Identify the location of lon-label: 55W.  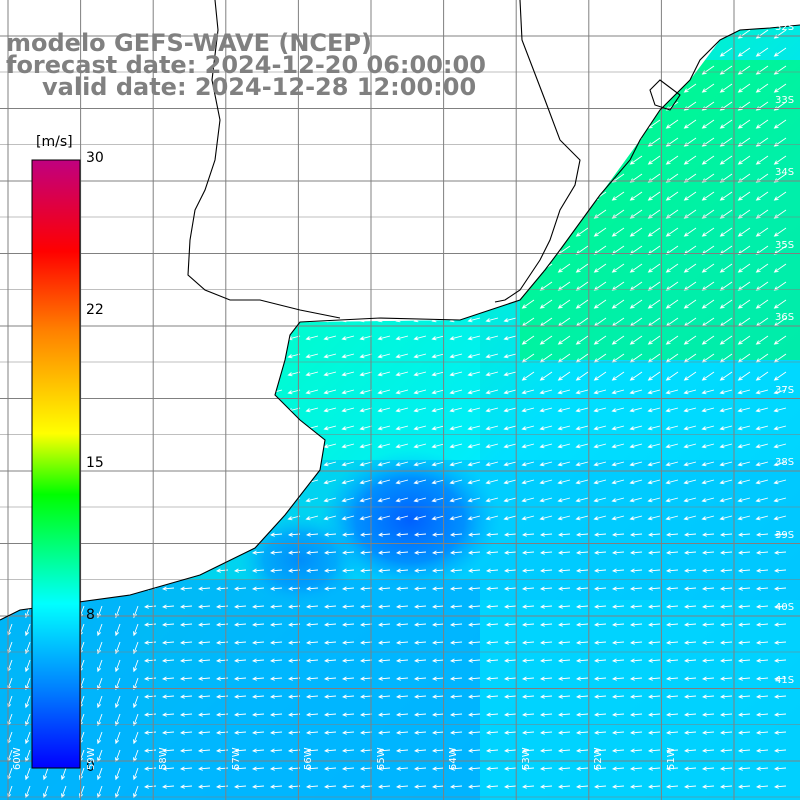
(381, 758).